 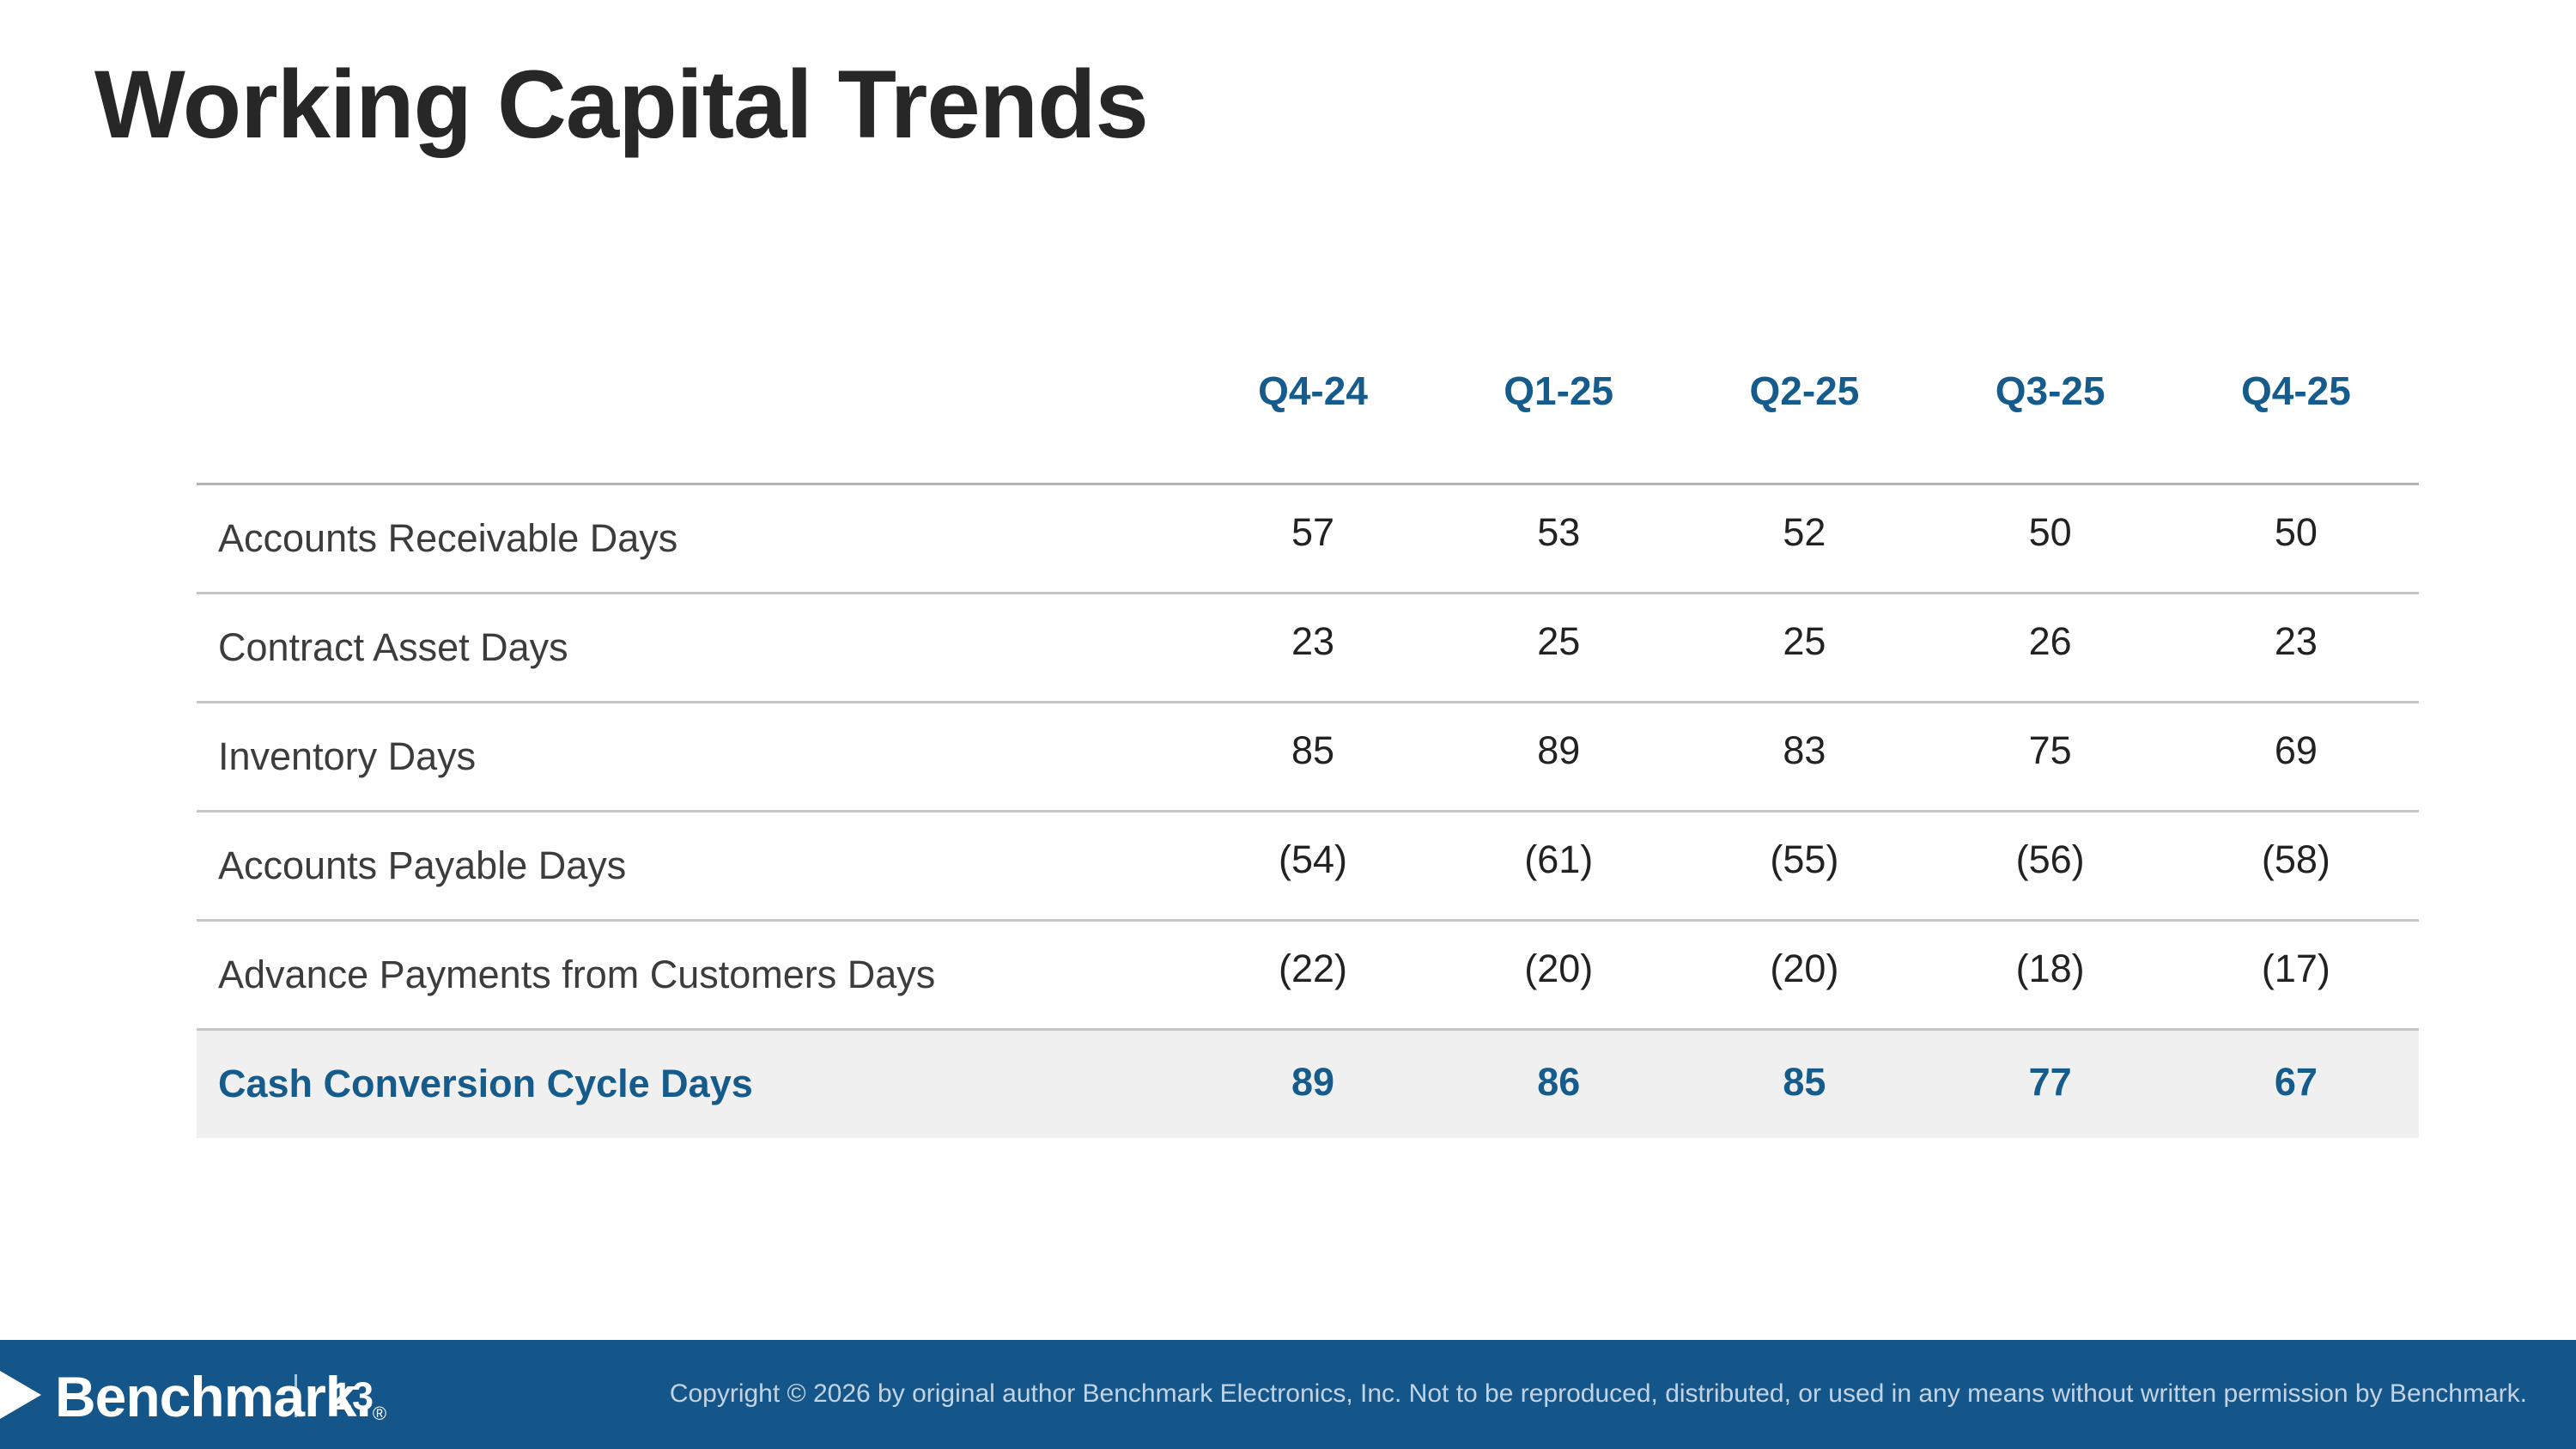 What do you see at coordinates (296, 1395) in the screenshot?
I see `footer-divider` at bounding box center [296, 1395].